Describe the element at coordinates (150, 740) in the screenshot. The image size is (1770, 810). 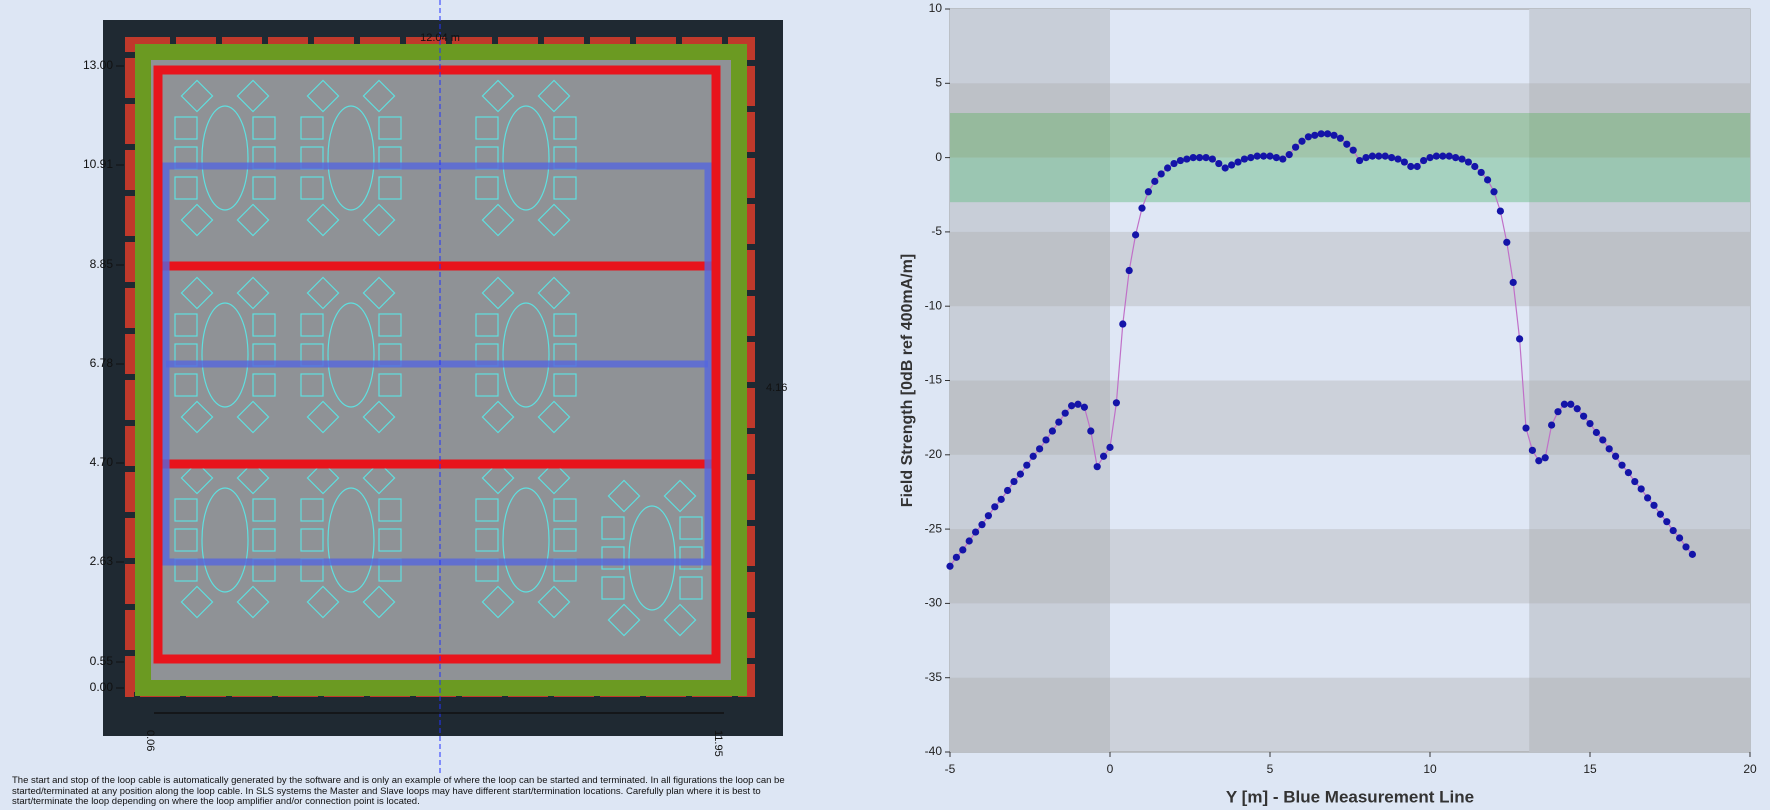
I see `bottom-dimension: 0.06` at that location.